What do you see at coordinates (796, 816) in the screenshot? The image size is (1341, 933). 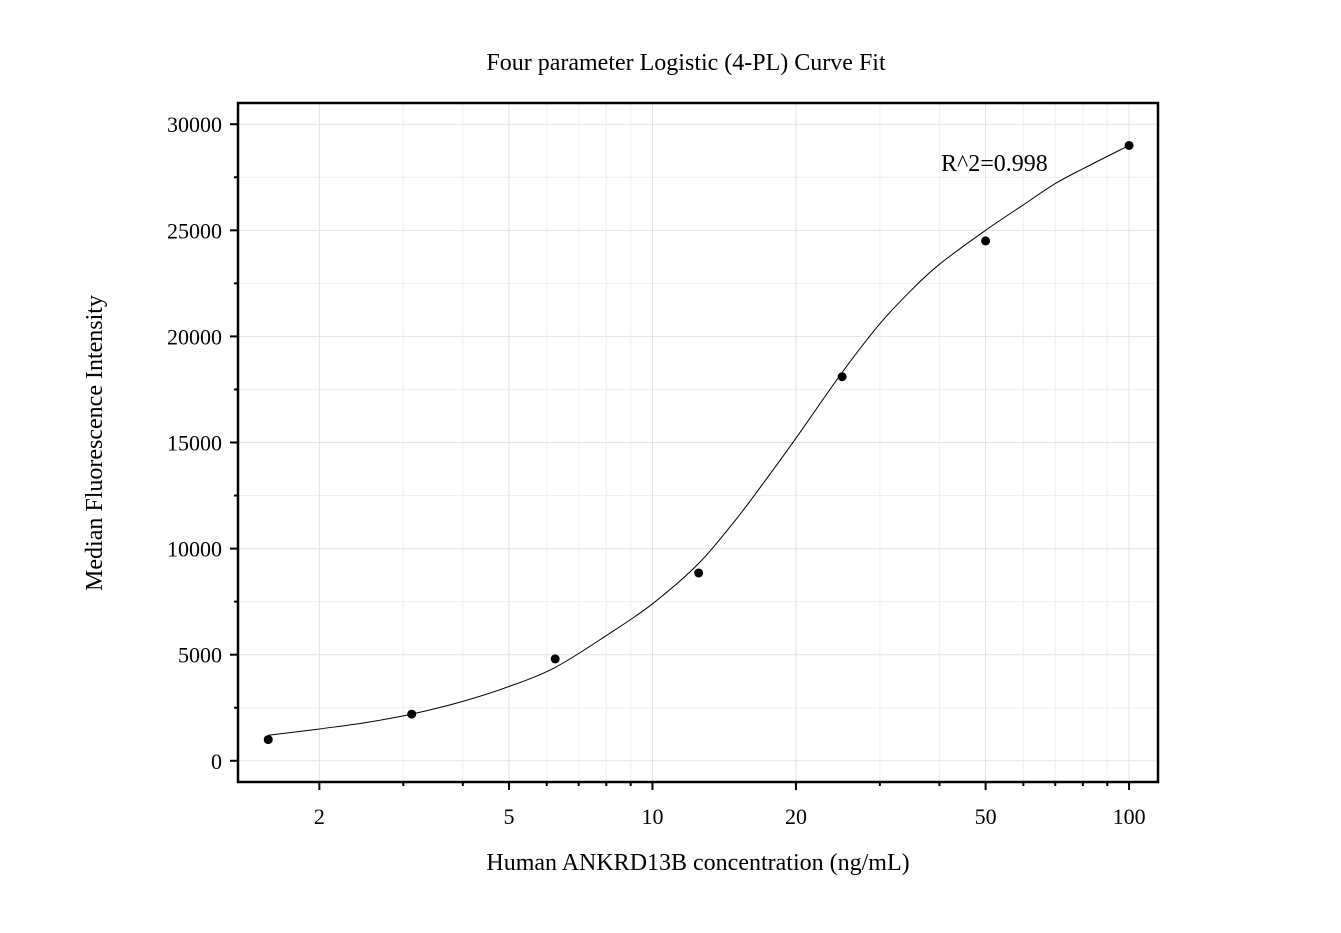 I see `x-tick-label: 20` at bounding box center [796, 816].